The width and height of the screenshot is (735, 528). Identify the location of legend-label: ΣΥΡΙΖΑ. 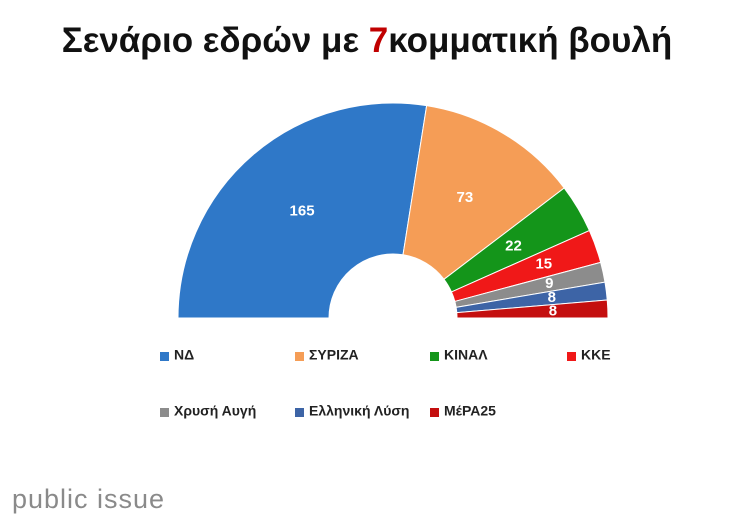
(334, 355).